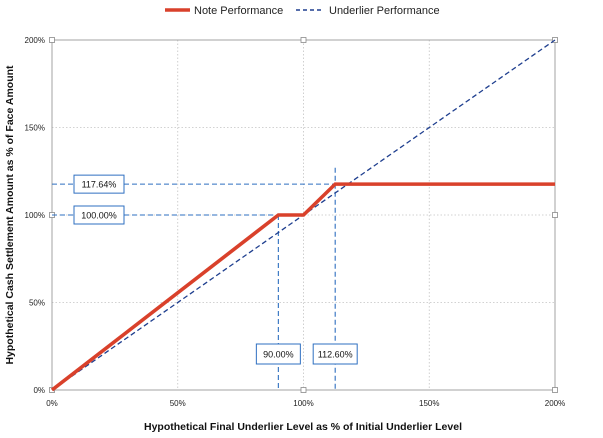 This screenshot has height=438, width=603. What do you see at coordinates (302, 11) in the screenshot?
I see `legend: Note Performance Underlier Performance` at bounding box center [302, 11].